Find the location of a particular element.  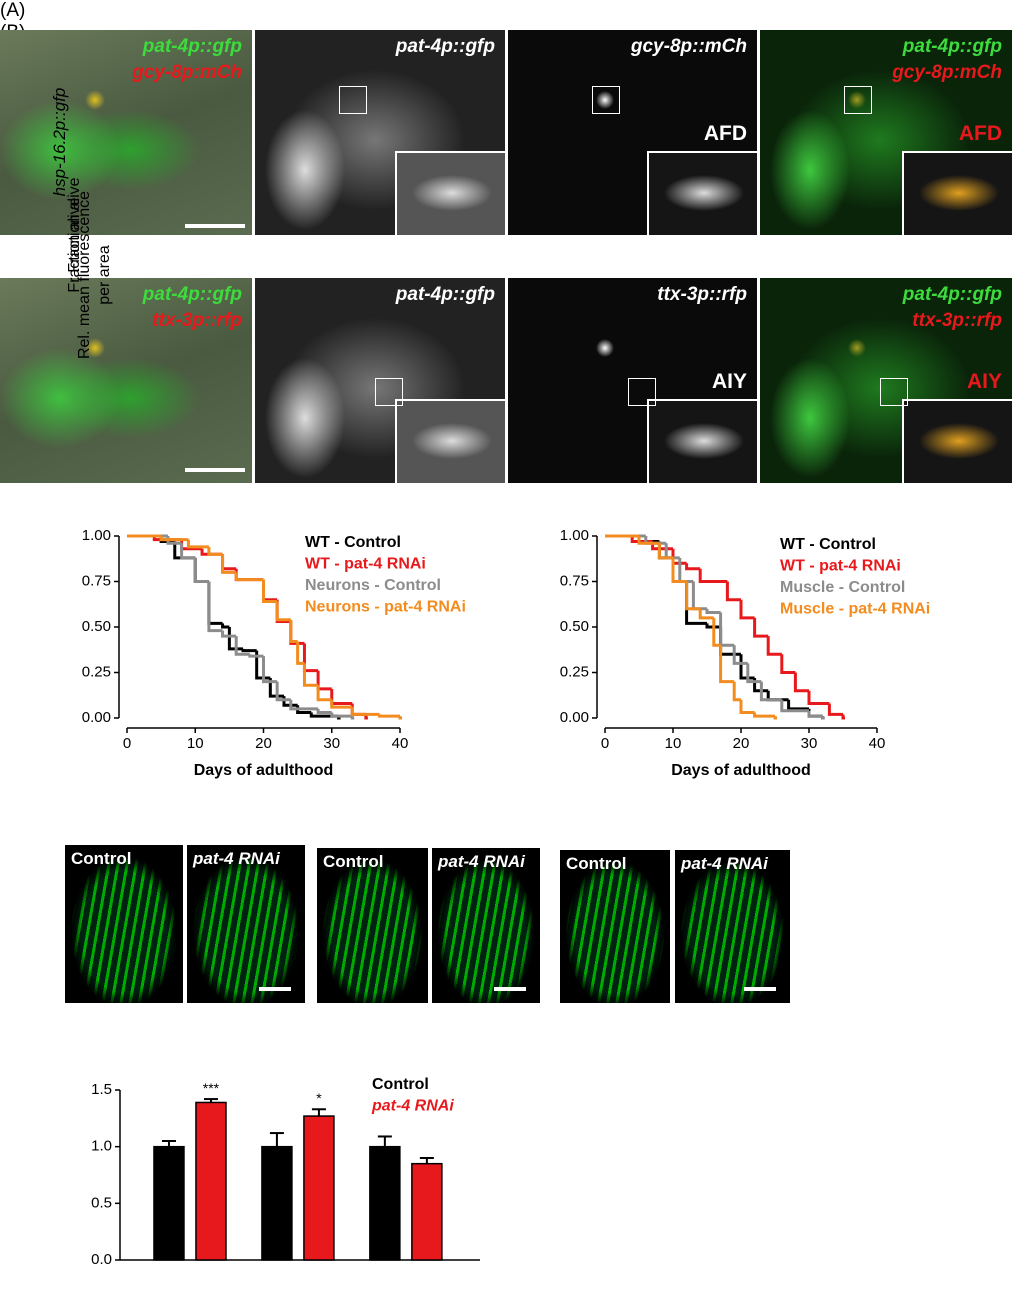

micrograph: pat-4p::gfp is located at coordinates (380, 132).